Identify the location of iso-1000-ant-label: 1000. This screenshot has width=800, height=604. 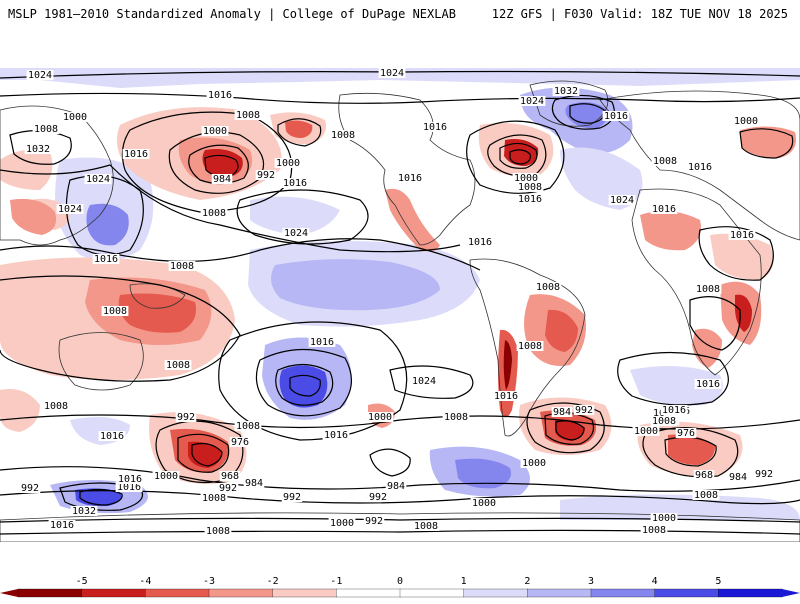
(484, 503).